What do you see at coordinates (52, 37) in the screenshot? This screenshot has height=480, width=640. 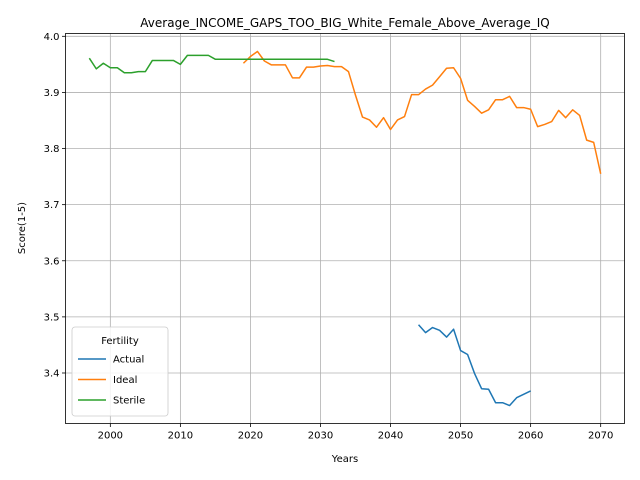 I see `y-tick-label: 4.0` at bounding box center [52, 37].